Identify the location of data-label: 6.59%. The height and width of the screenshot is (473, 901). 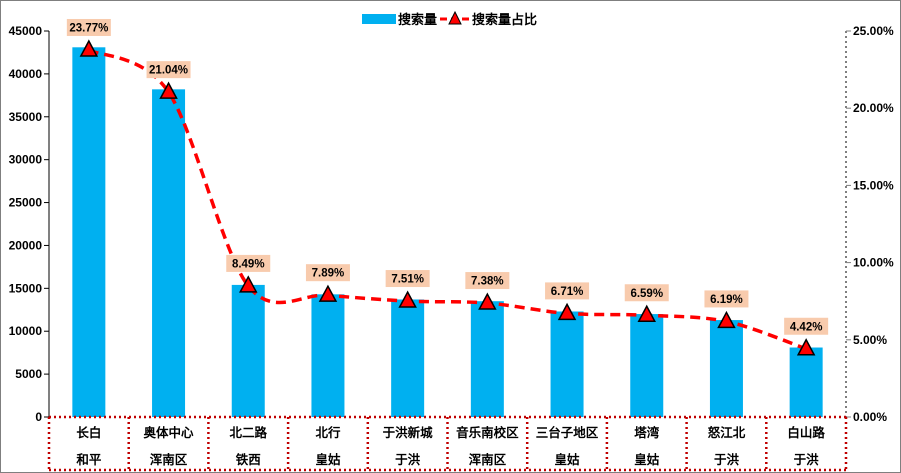
(646, 294).